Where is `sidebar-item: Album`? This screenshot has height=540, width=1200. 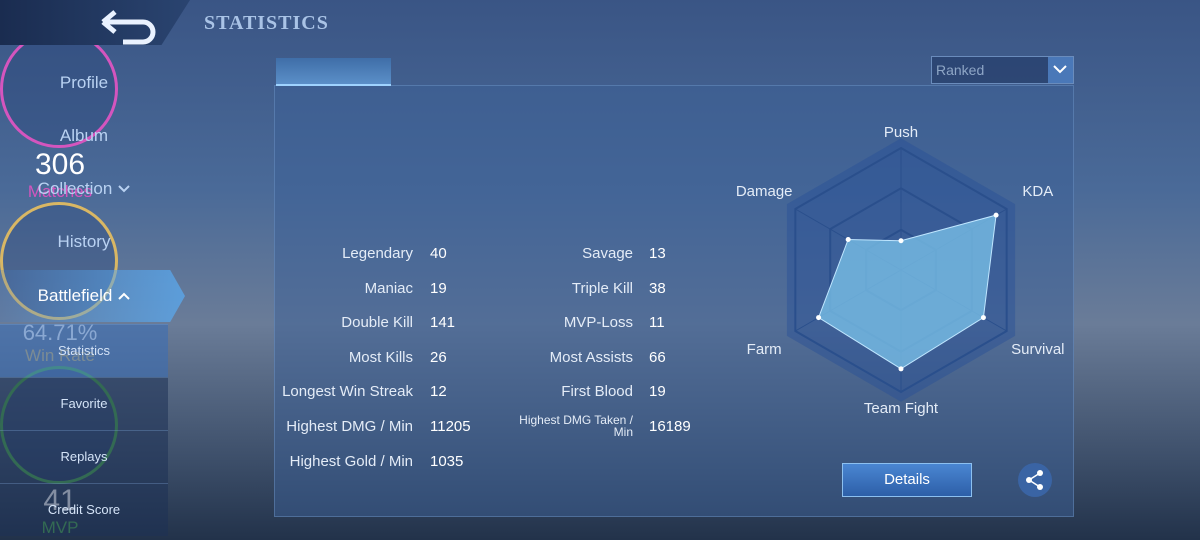 sidebar-item: Album is located at coordinates (84, 135).